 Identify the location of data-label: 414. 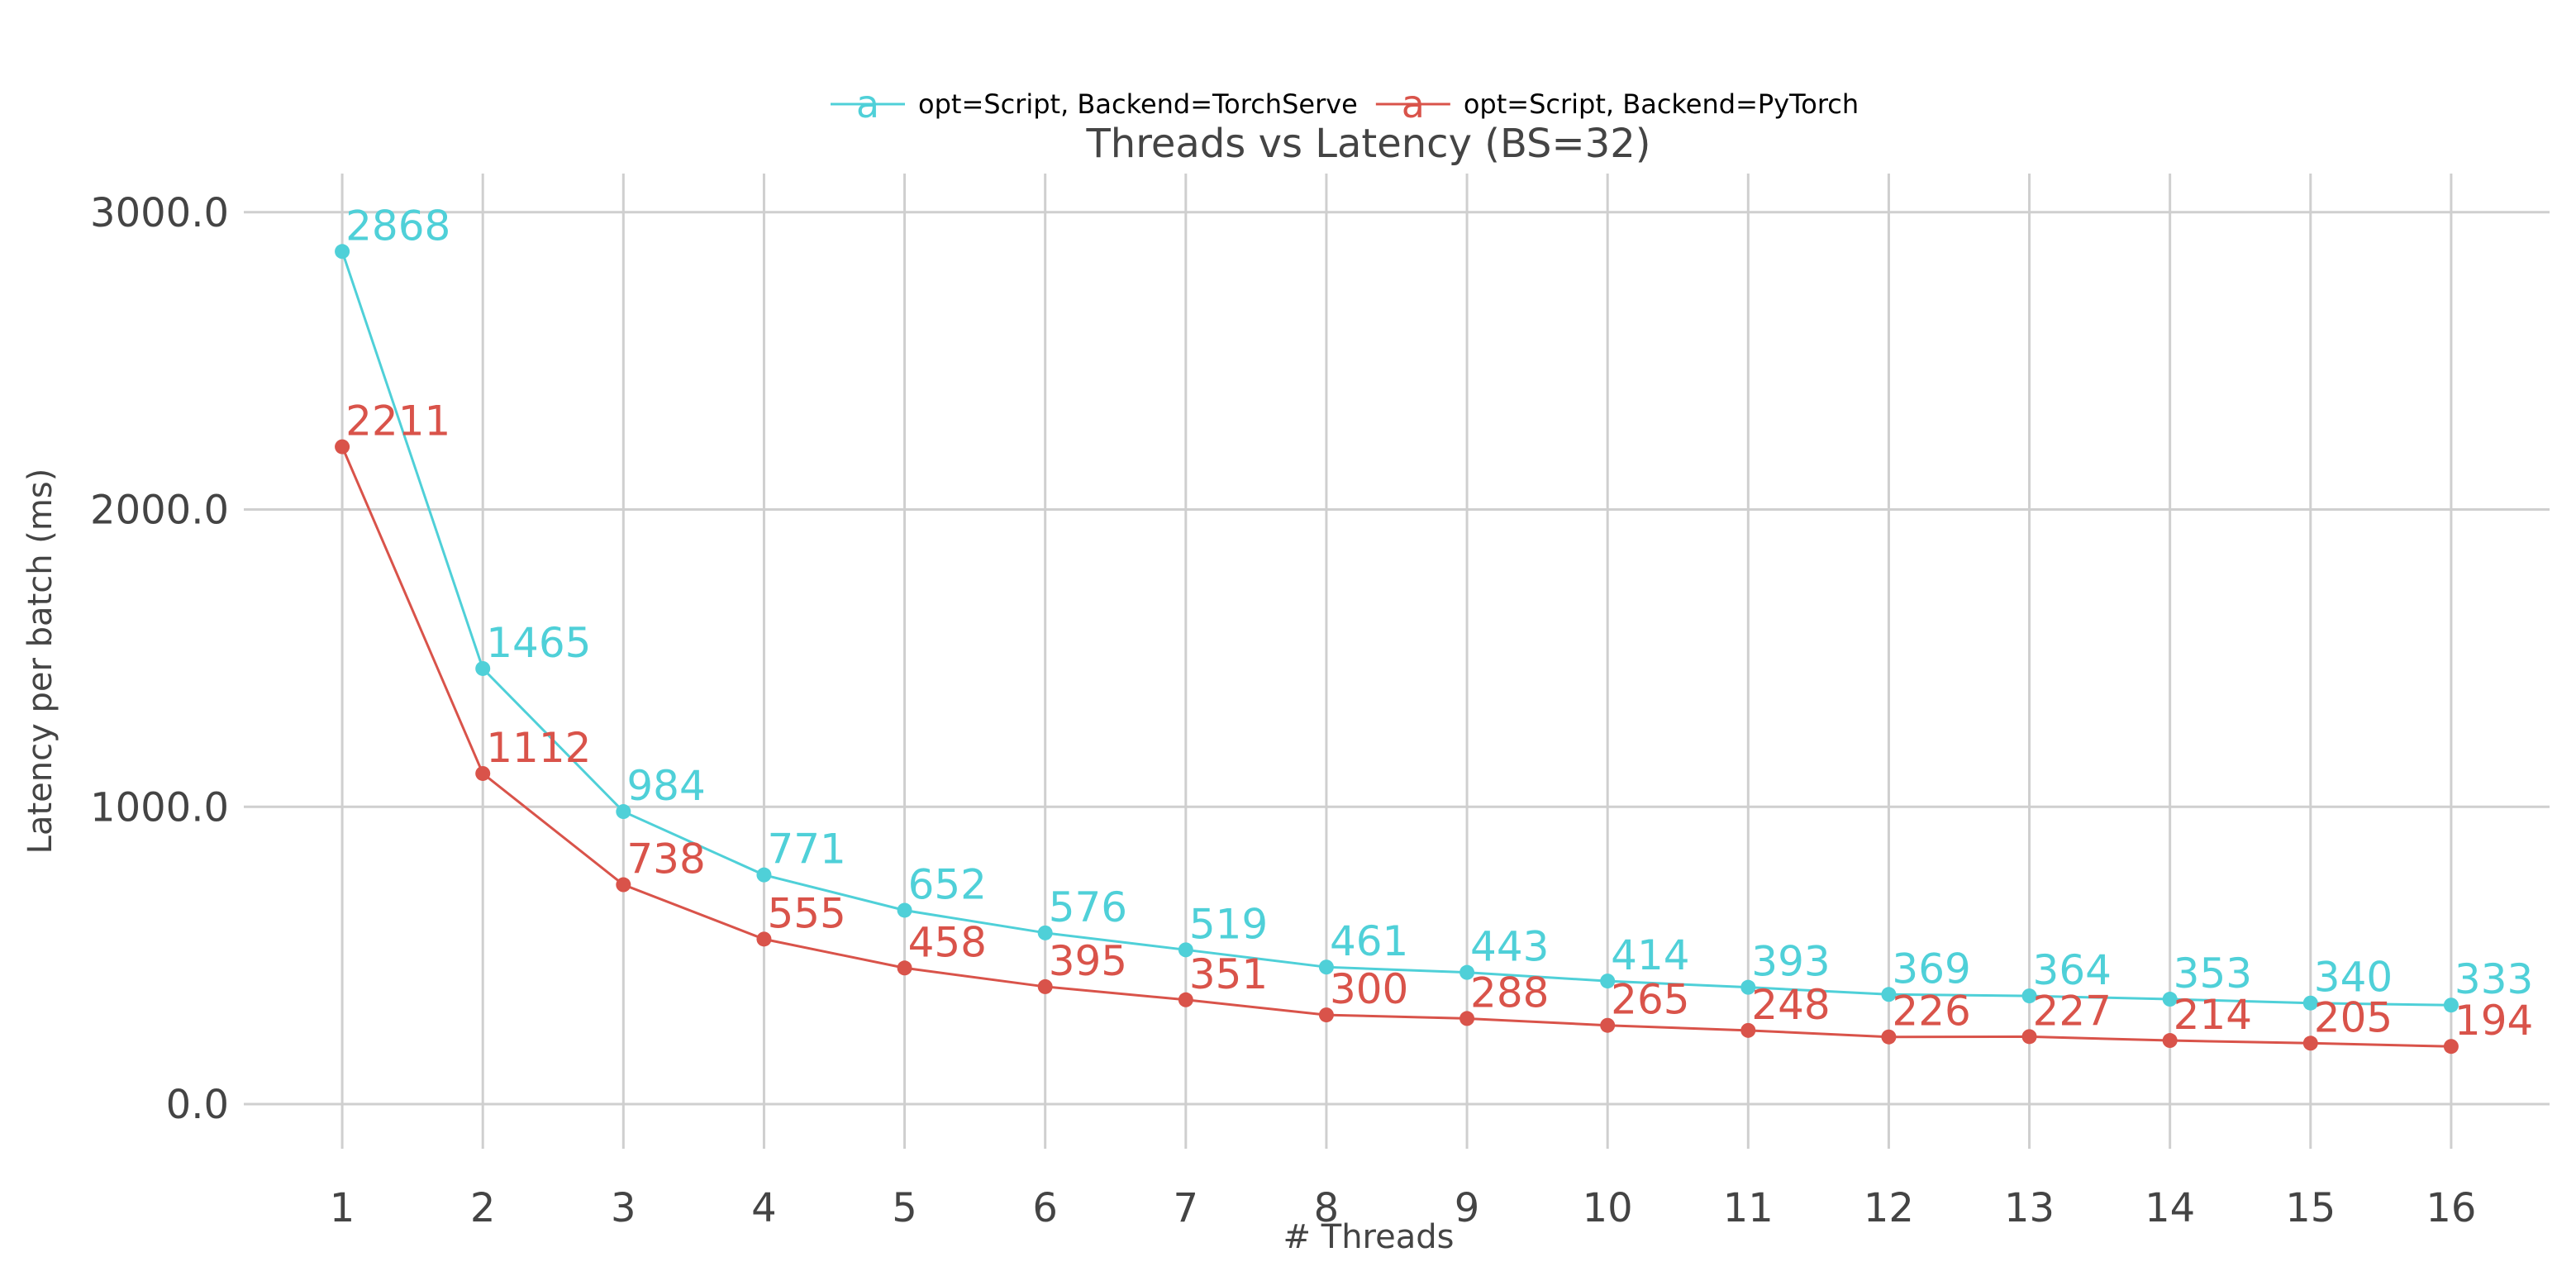
(1650, 955).